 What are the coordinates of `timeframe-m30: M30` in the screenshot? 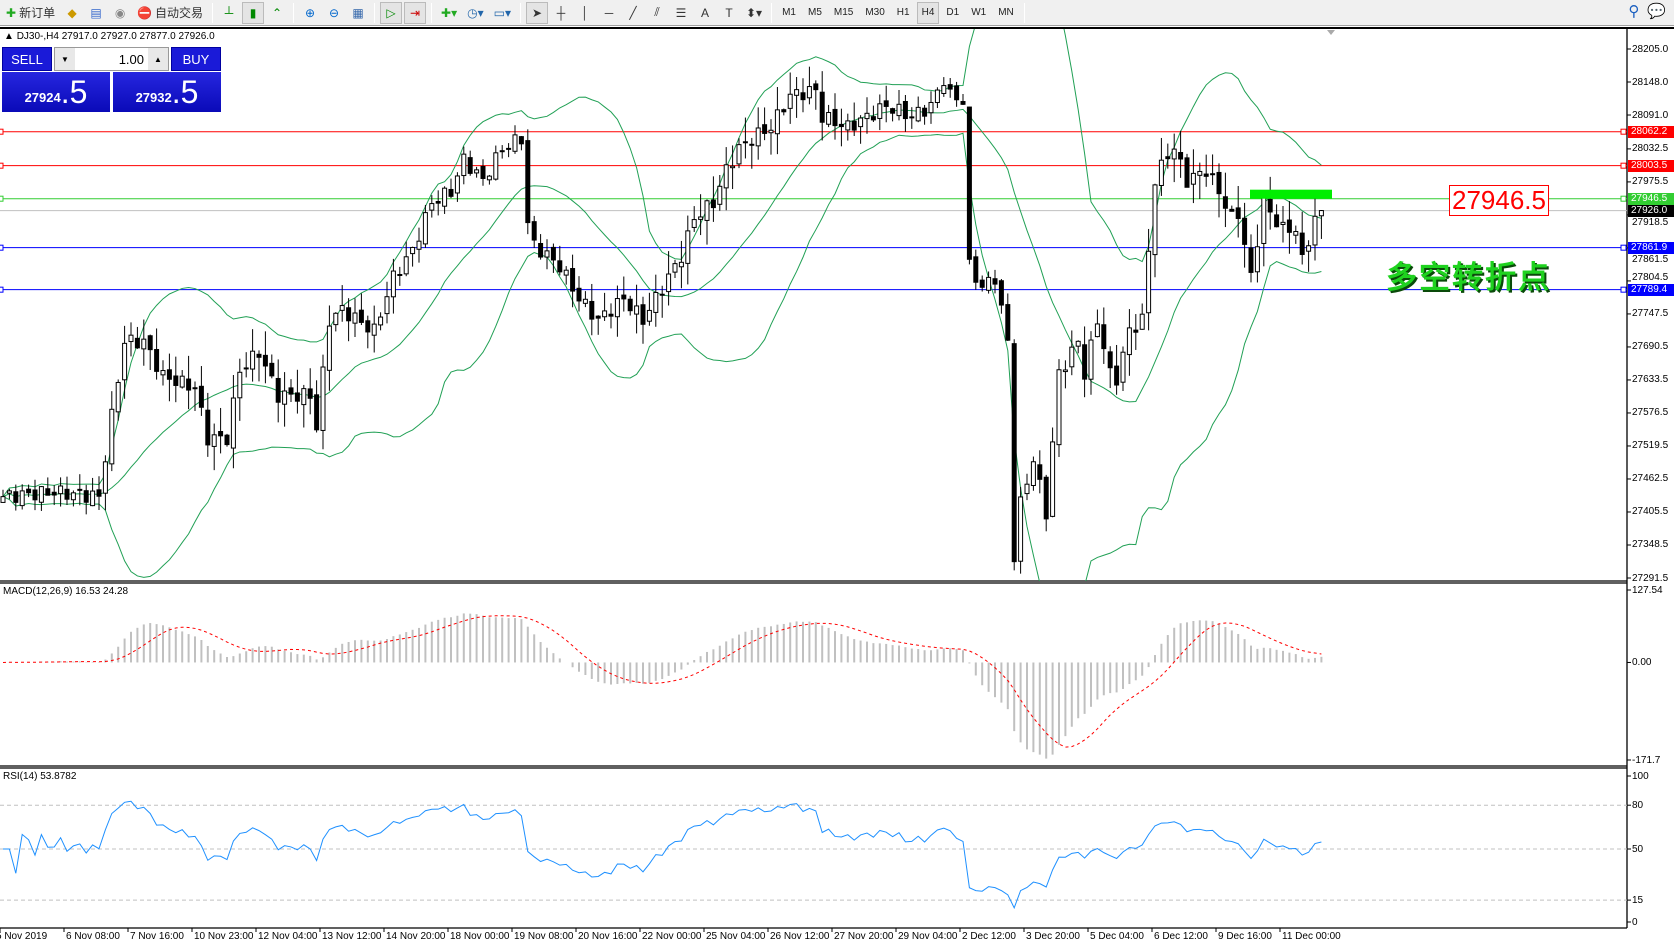 It's located at (875, 12).